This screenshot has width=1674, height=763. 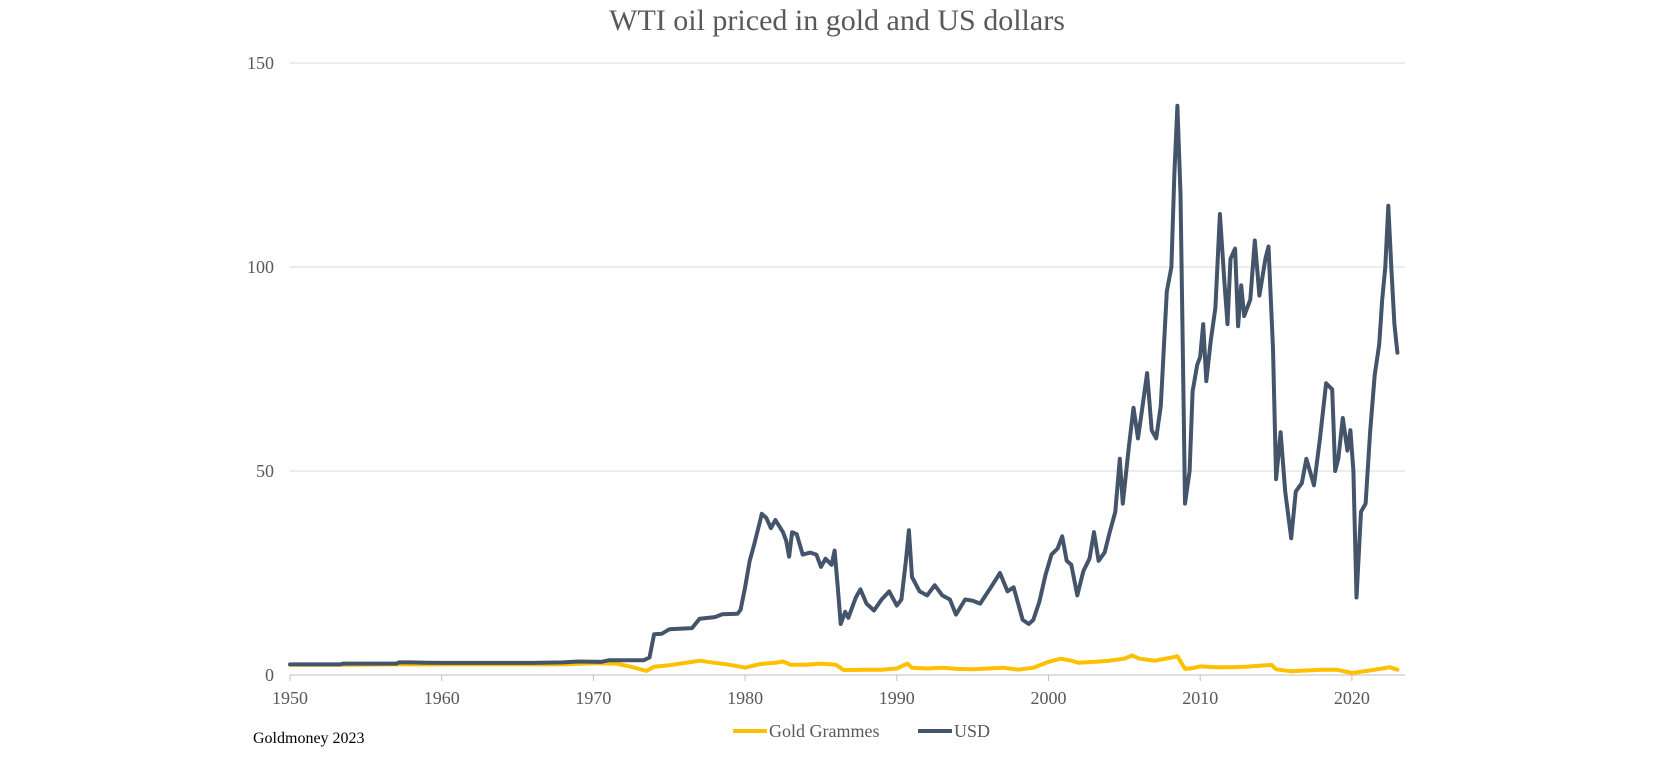 I want to click on y-tick-label: 50, so click(x=265, y=471).